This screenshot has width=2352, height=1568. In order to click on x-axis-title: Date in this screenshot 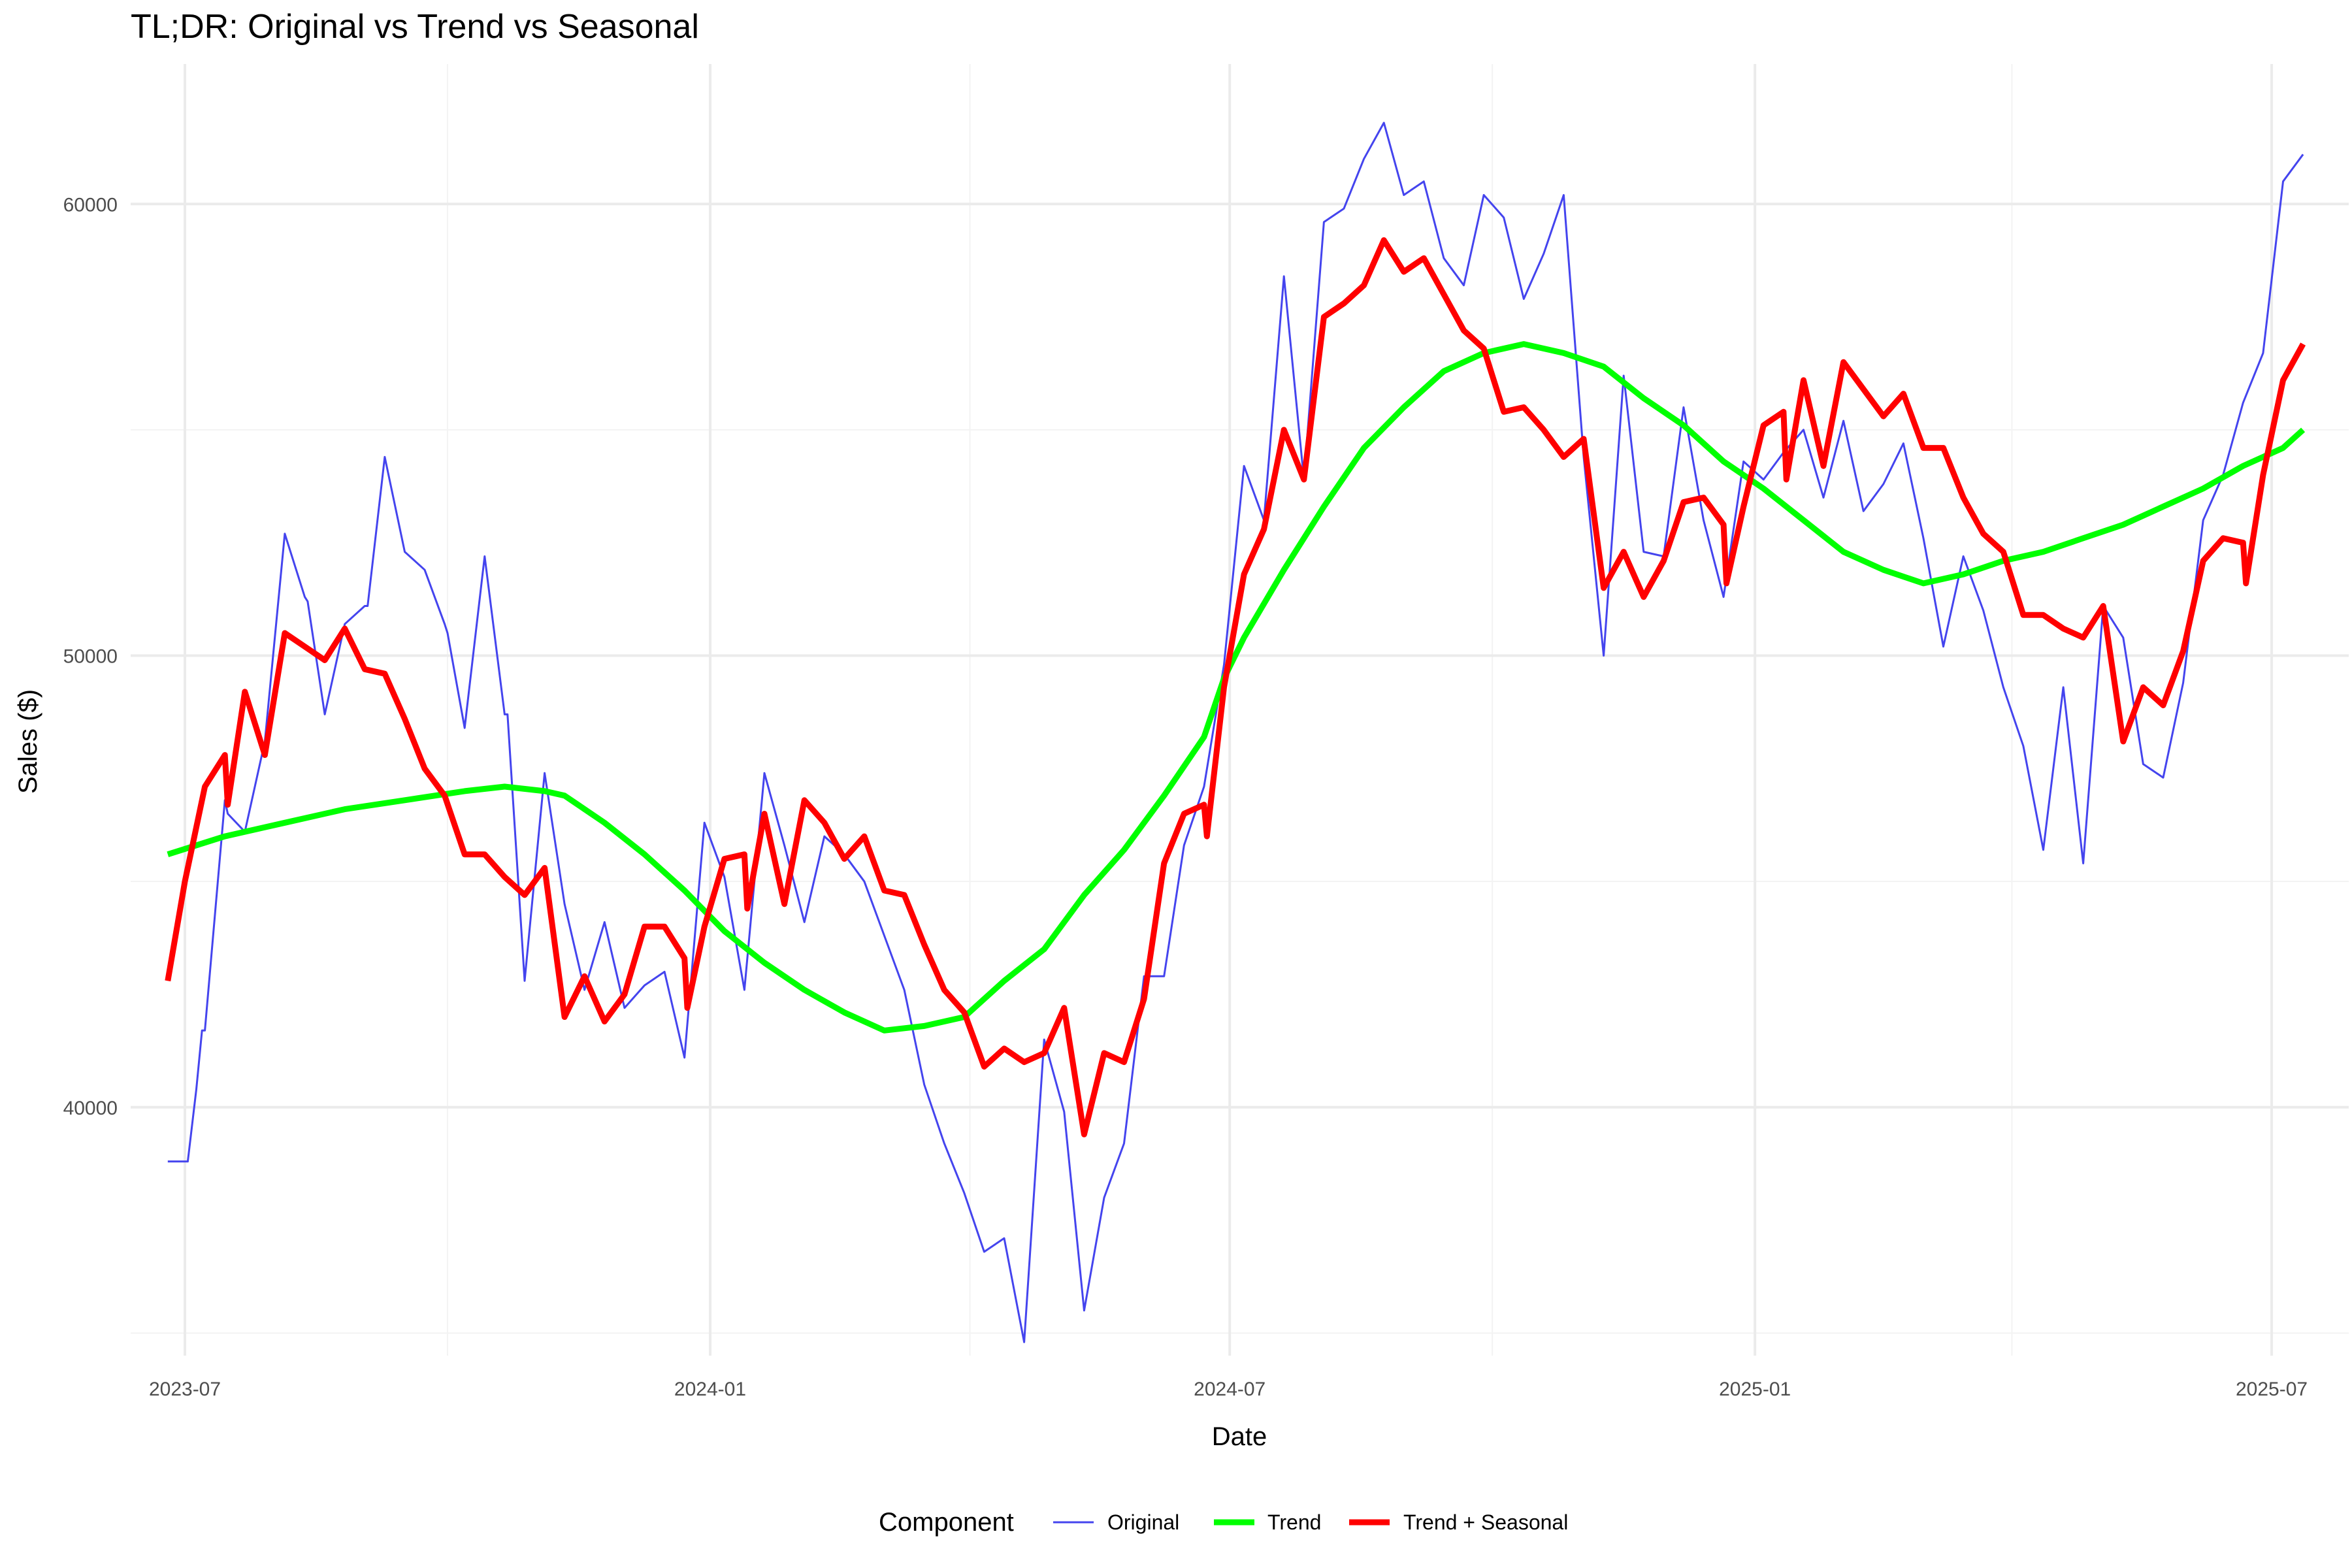, I will do `click(1239, 1436)`.